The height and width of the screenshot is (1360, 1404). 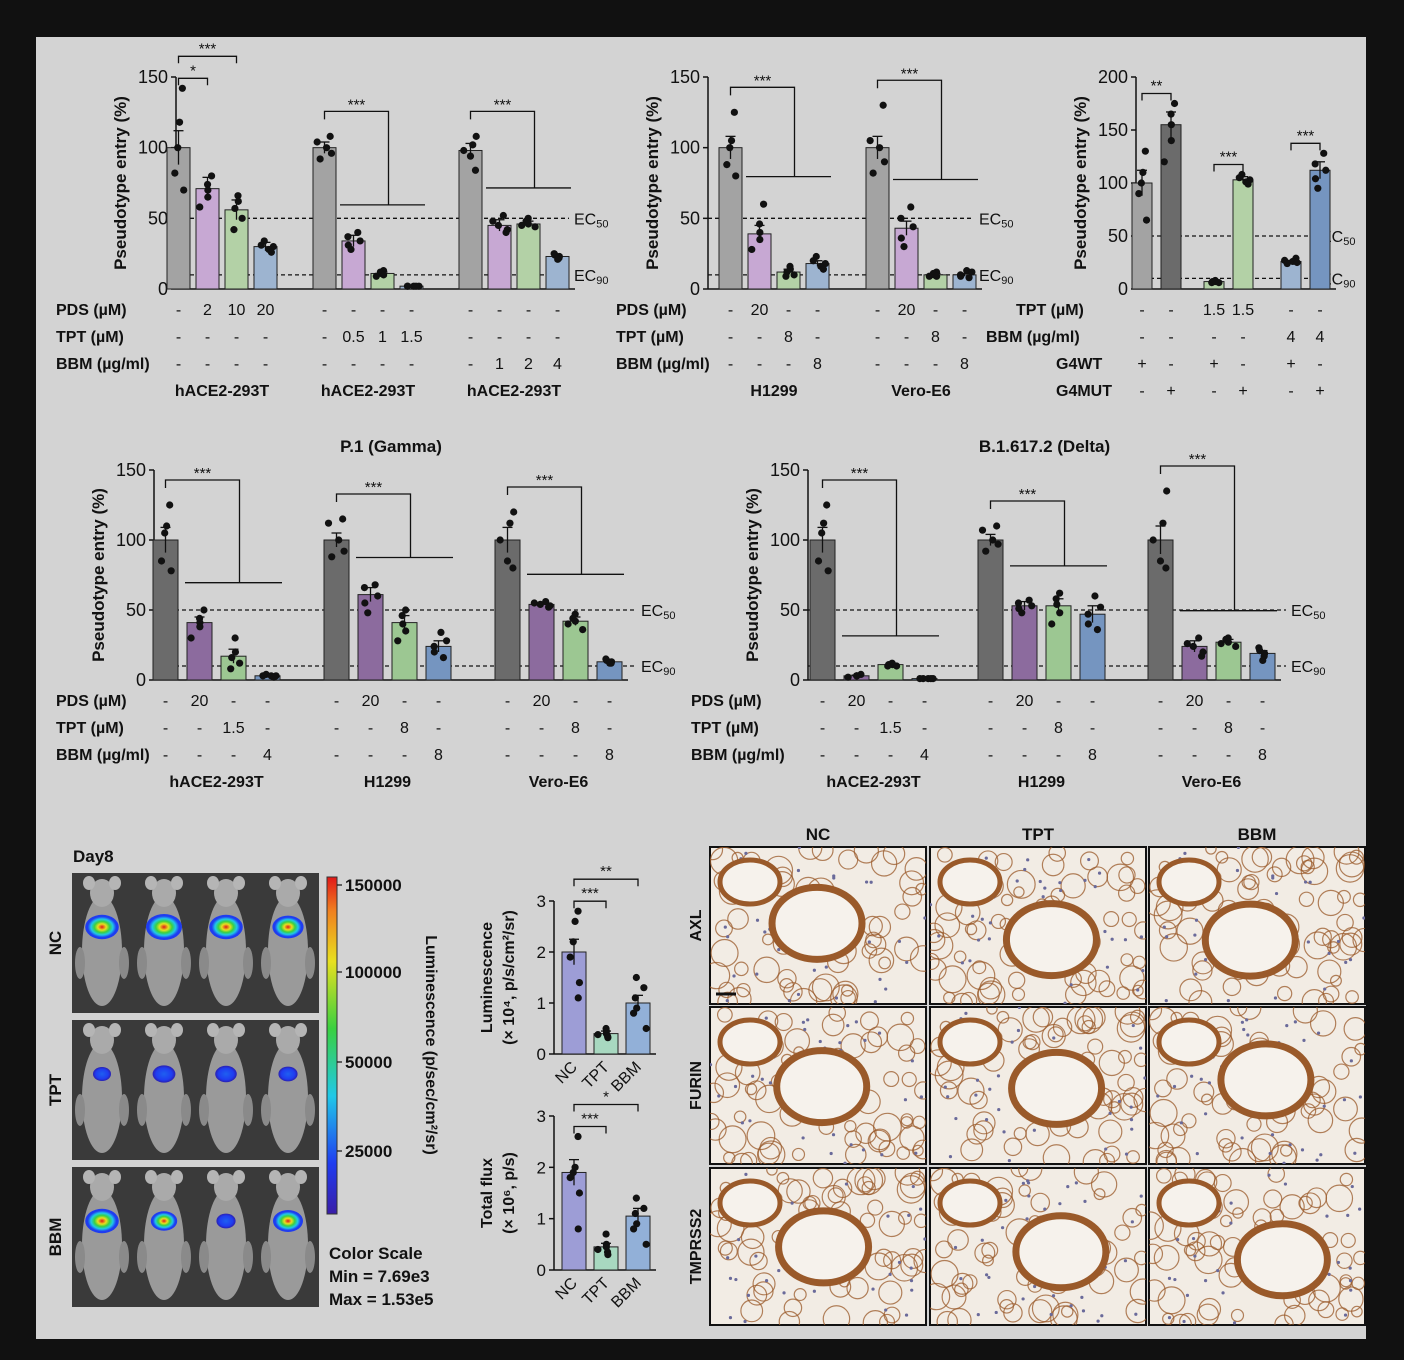 I want to click on condition-value: 4, so click(x=1291, y=337).